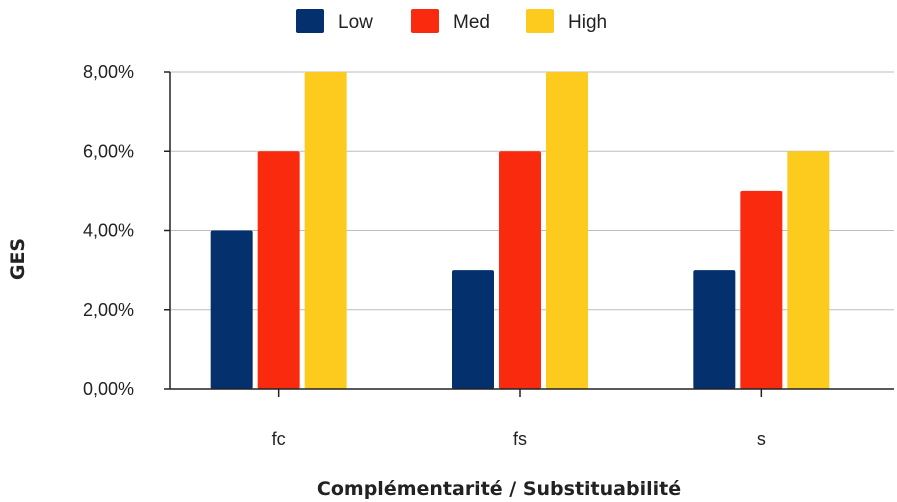 The image size is (897, 502). Describe the element at coordinates (425, 21) in the screenshot. I see `legend-swatch-med` at that location.